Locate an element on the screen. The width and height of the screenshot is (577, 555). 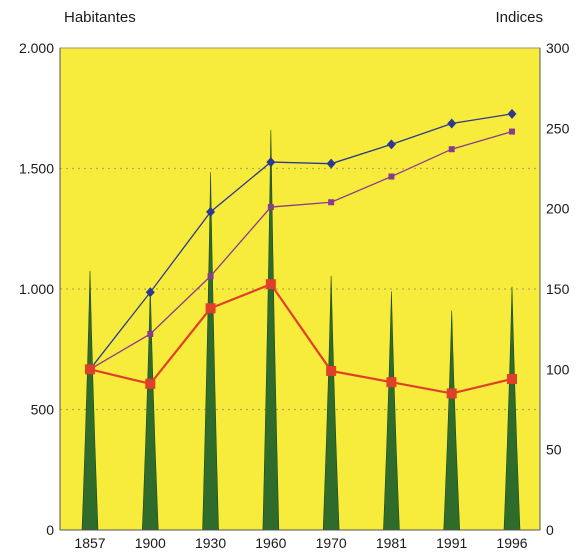
point-s1-1960 is located at coordinates (270, 207).